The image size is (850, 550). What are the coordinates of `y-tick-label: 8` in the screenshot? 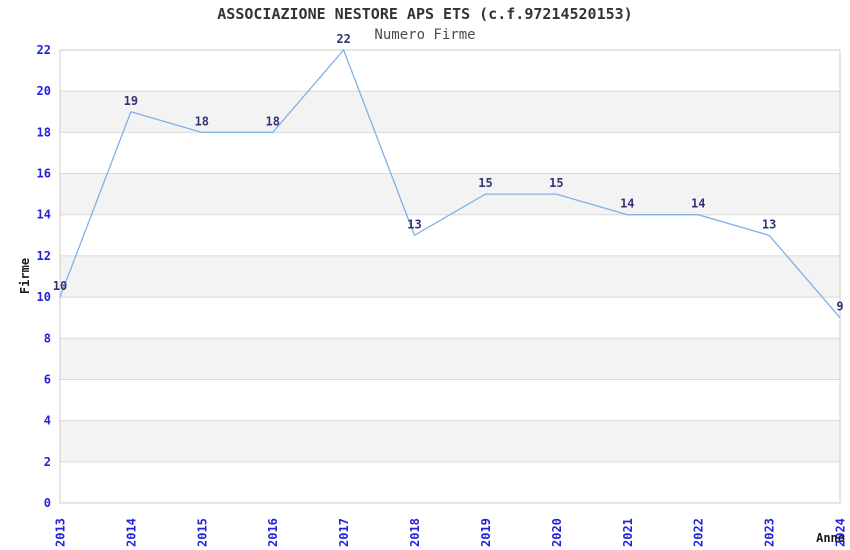 It's located at (47, 338).